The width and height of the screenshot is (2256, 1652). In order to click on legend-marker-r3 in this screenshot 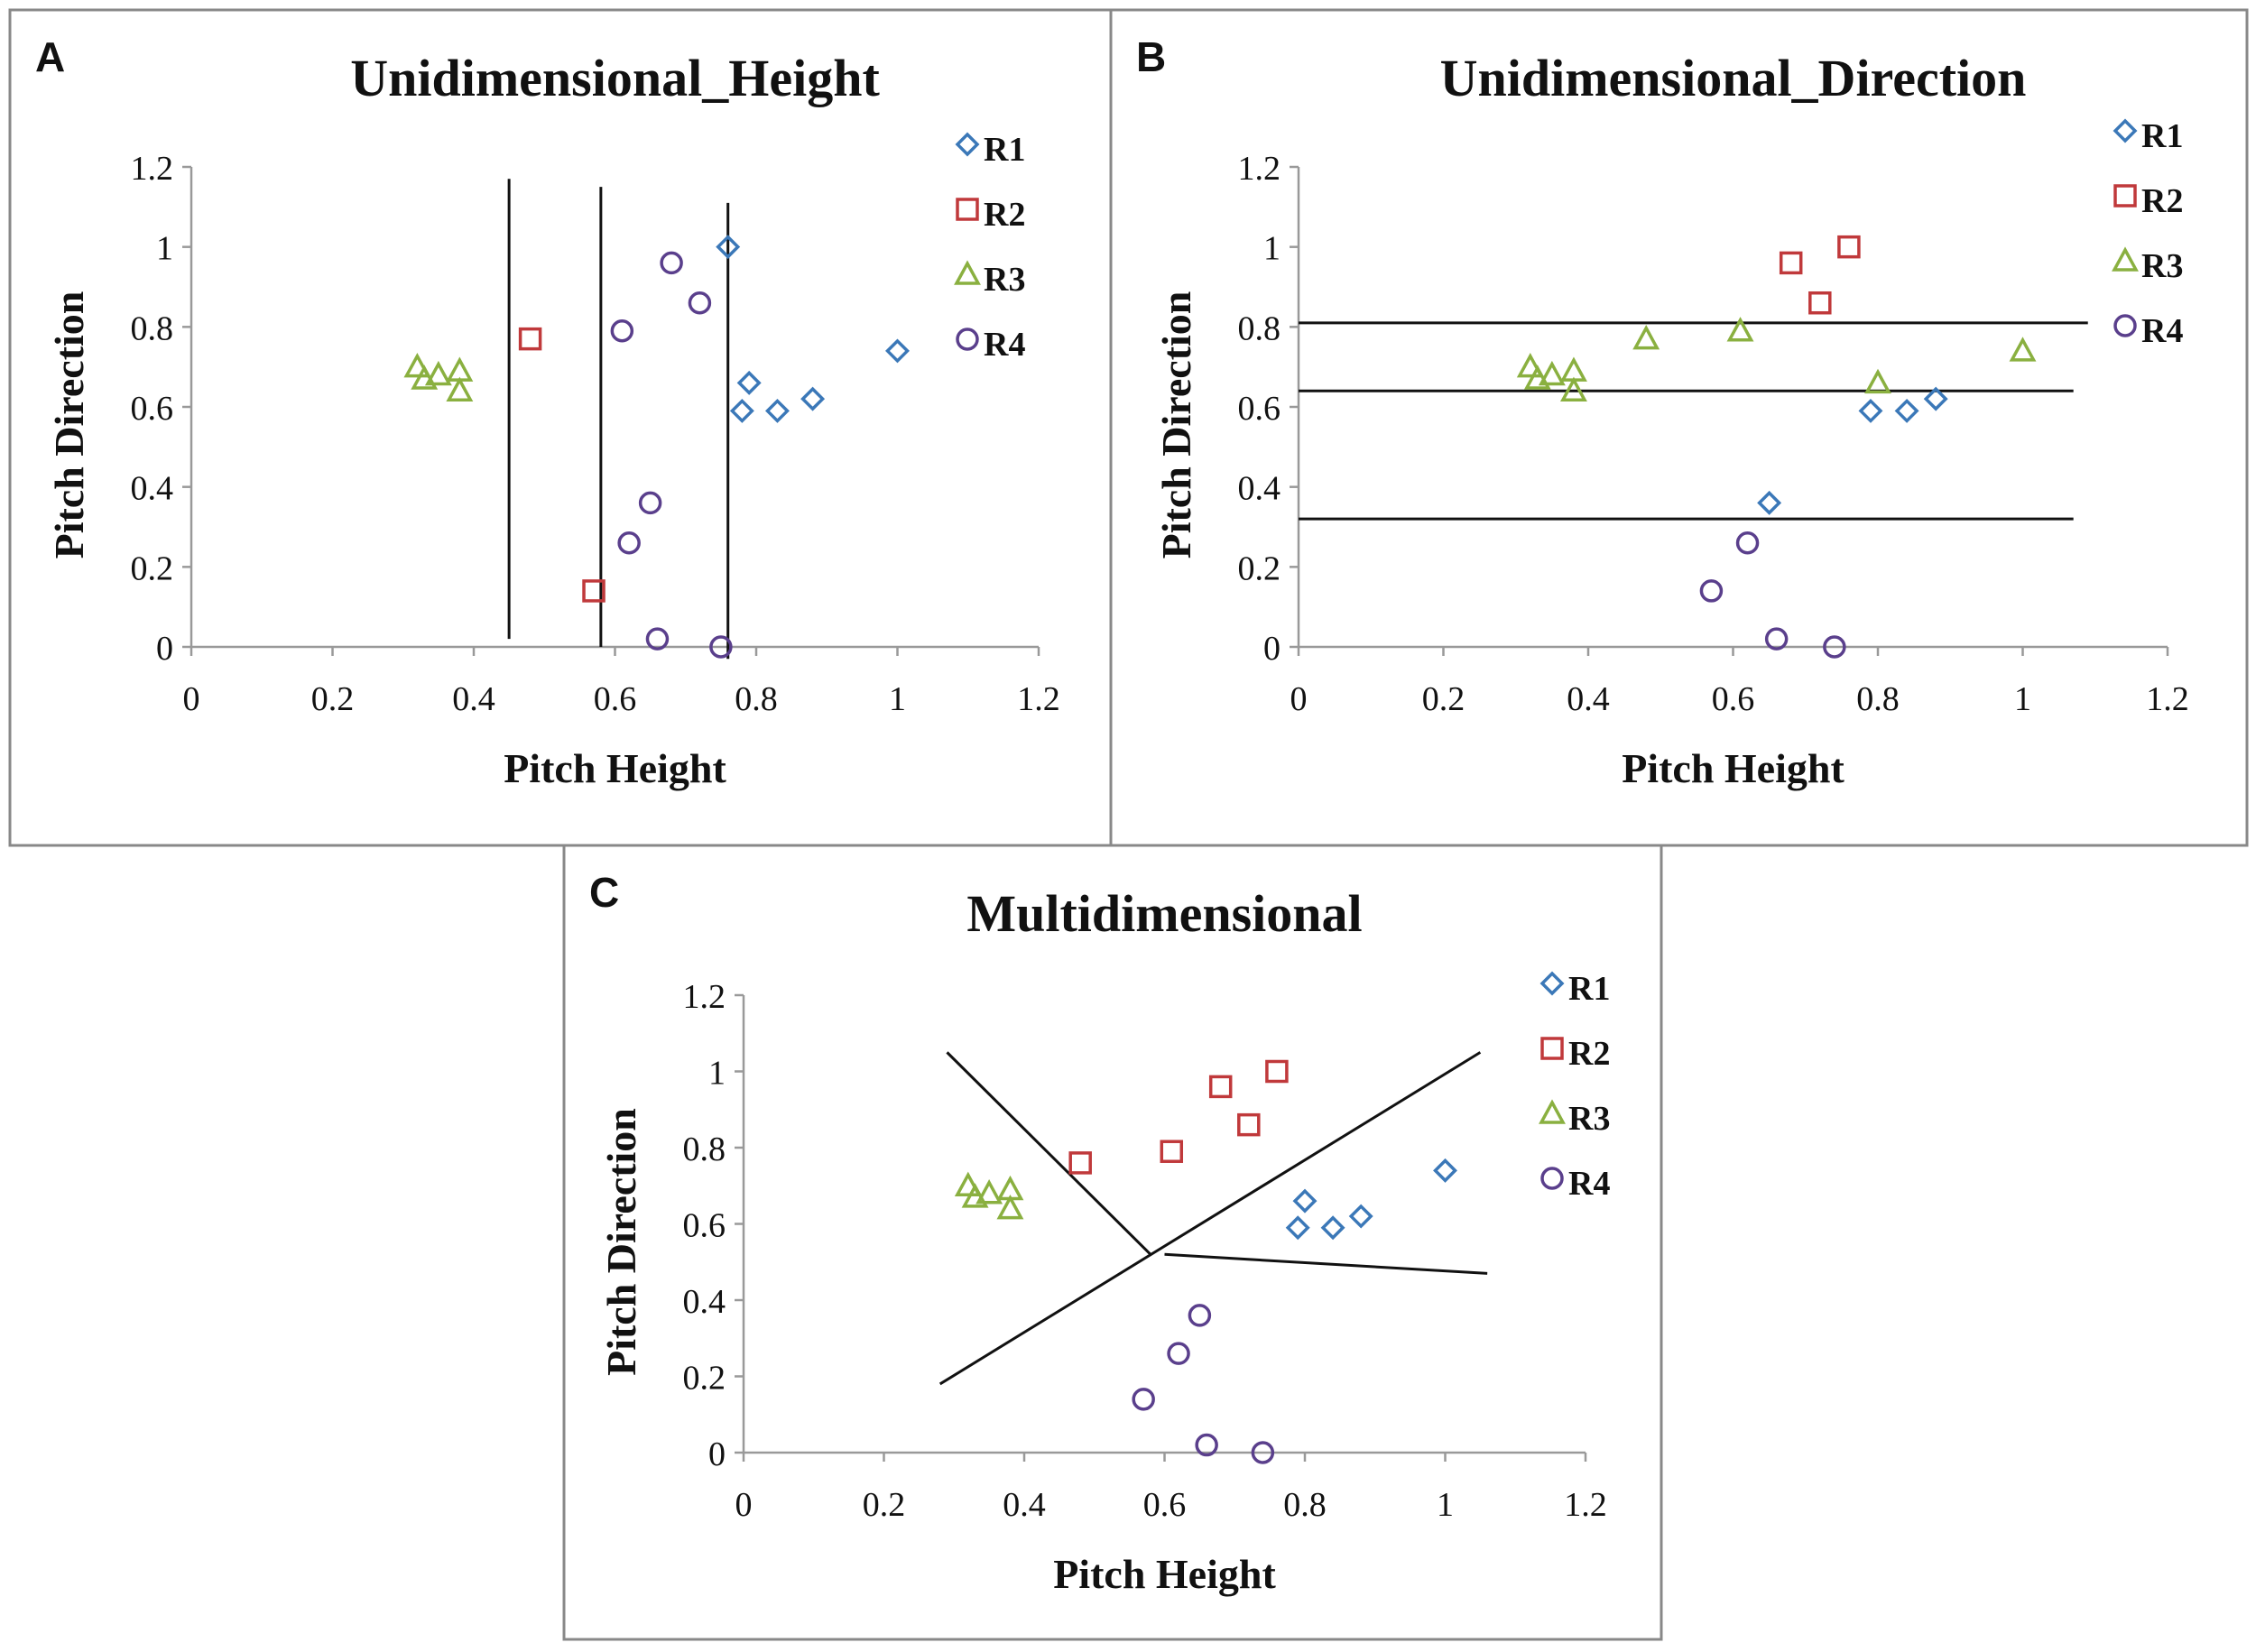, I will do `click(2125, 259)`.